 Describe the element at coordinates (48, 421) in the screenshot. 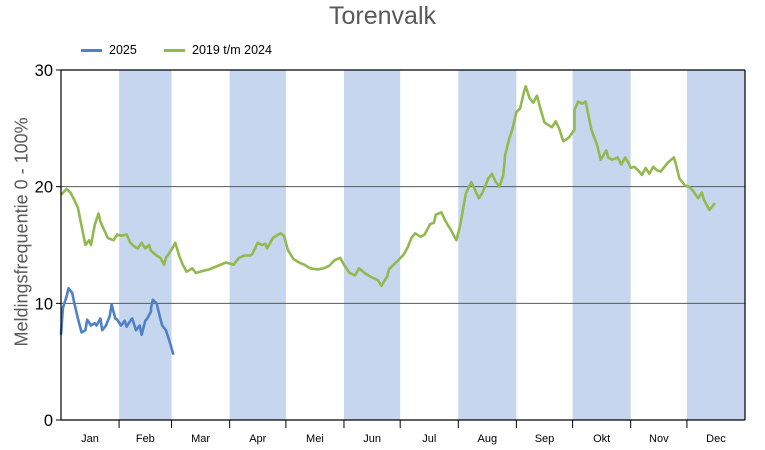

I see `y-tick-label-0: 0` at that location.